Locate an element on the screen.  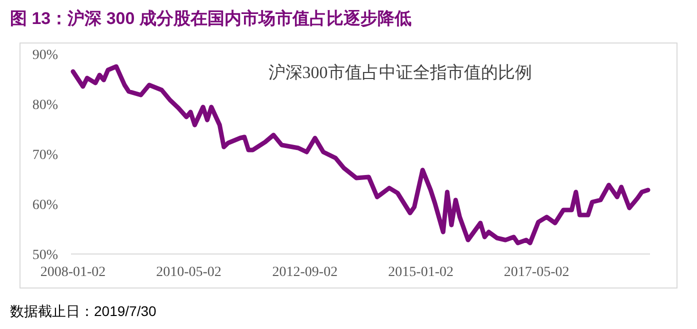
x-tick-label: 2015-01-02 is located at coordinates (421, 272).